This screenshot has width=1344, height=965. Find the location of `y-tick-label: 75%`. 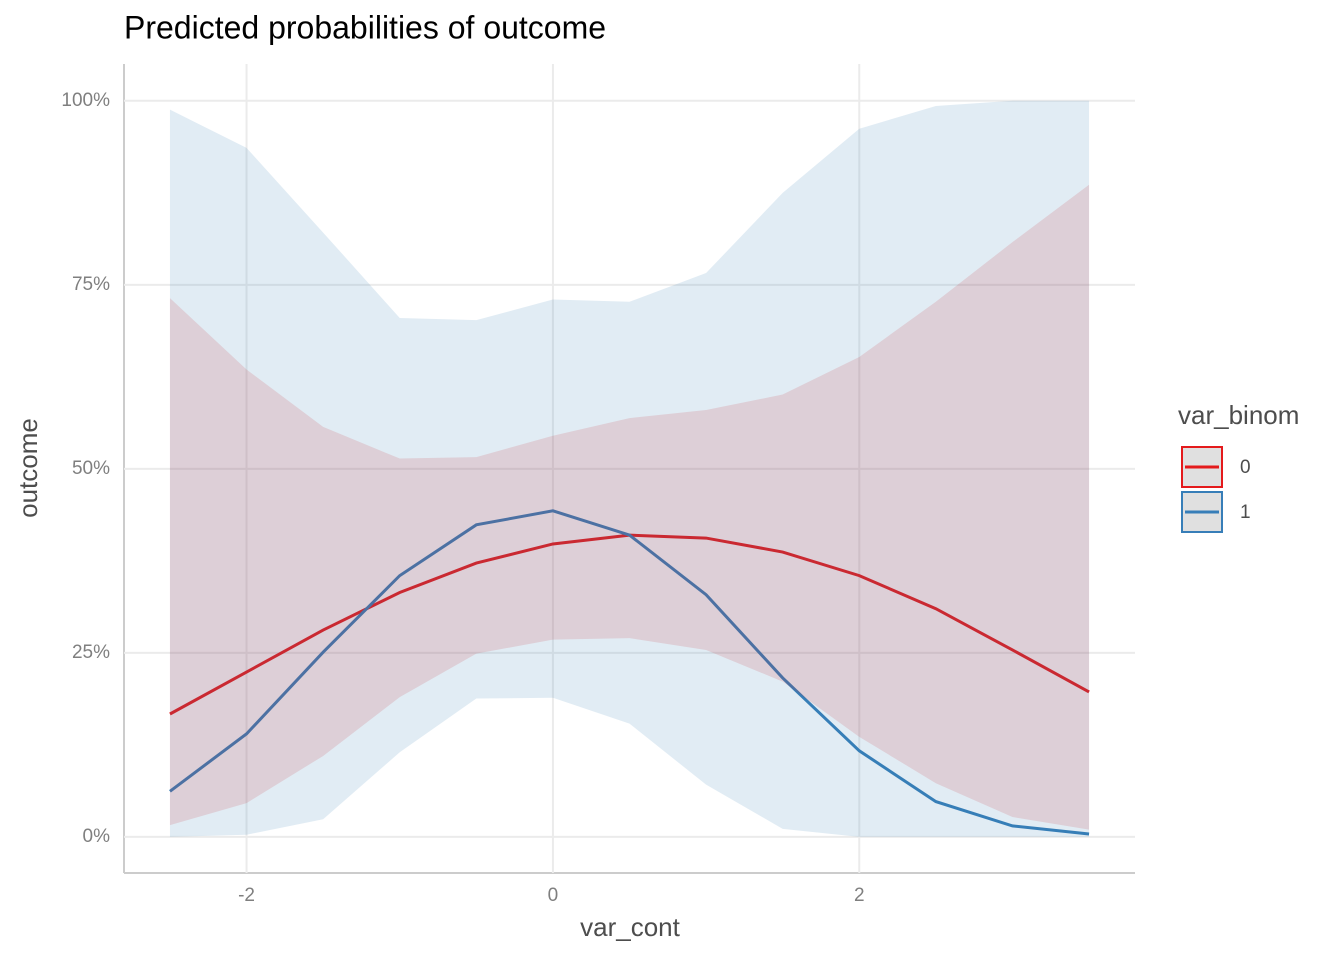

y-tick-label: 75% is located at coordinates (91, 284).